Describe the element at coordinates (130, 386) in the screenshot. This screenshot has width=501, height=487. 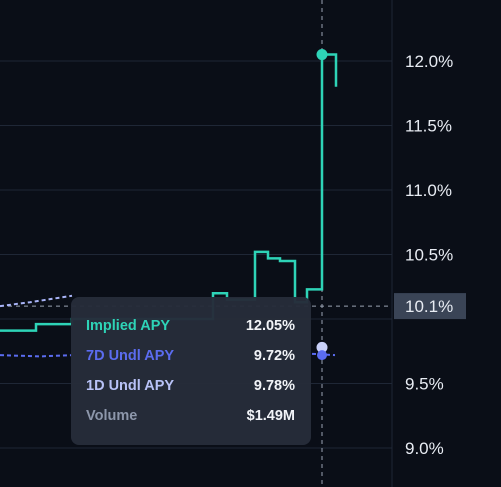
I see `tooltip-label-1d-undl-apy: 1D Undl APY` at that location.